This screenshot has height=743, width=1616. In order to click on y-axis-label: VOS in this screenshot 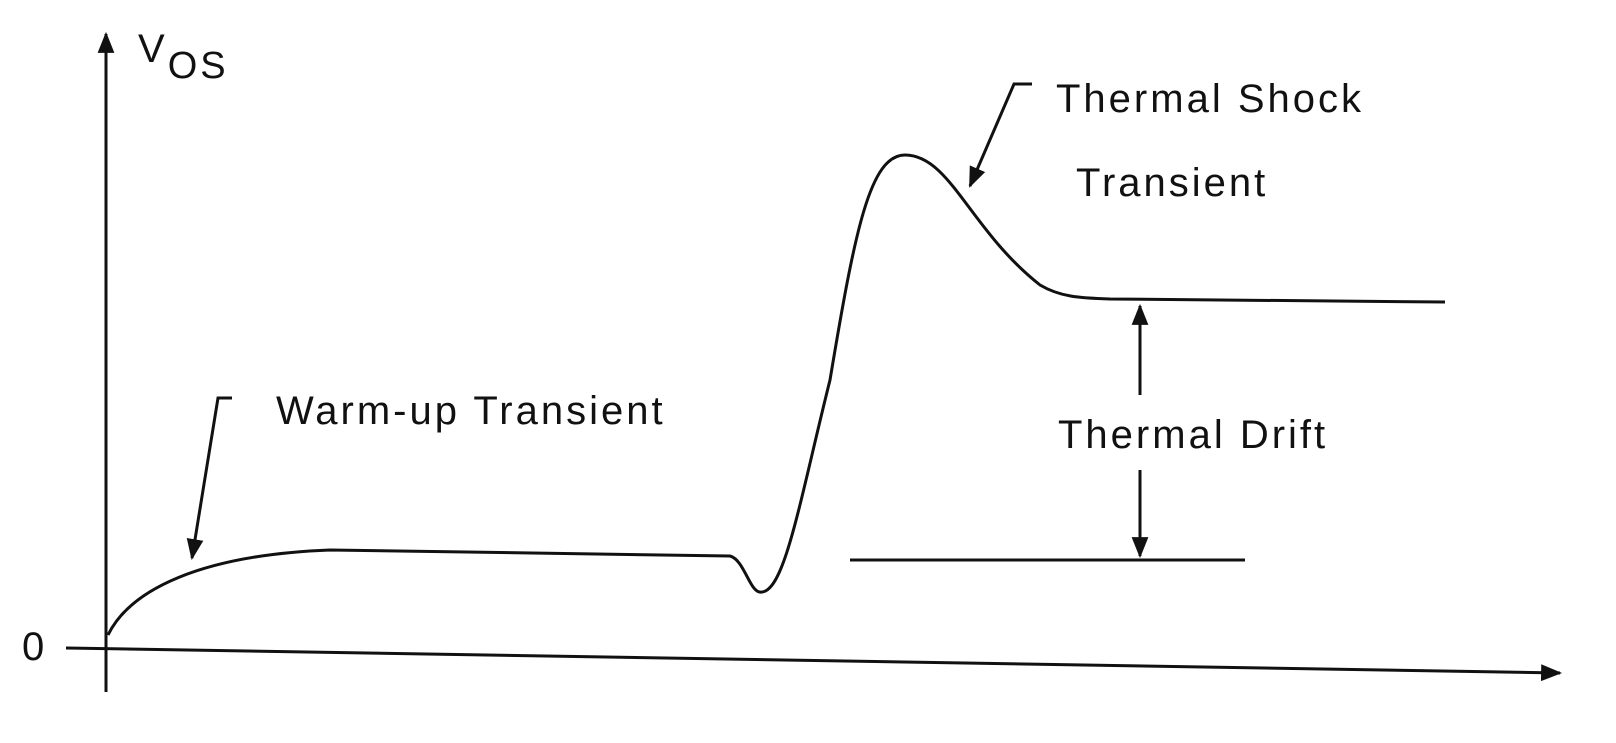, I will do `click(183, 57)`.